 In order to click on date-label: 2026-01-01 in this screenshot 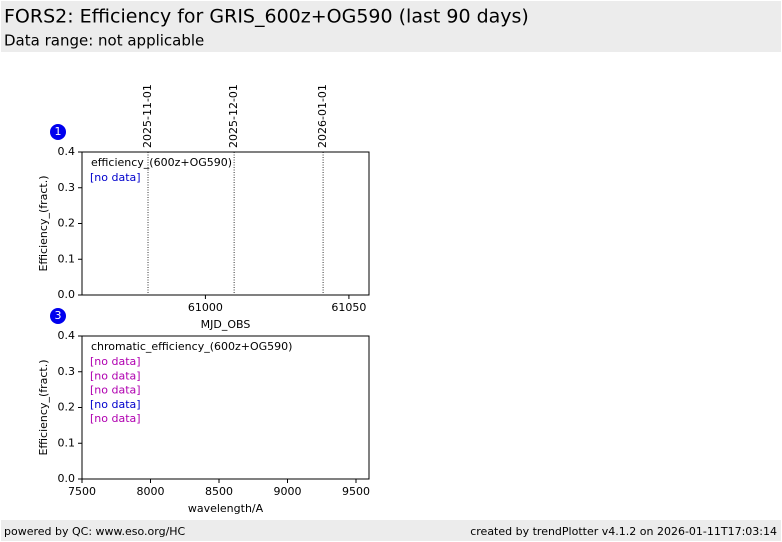, I will do `click(322, 116)`.